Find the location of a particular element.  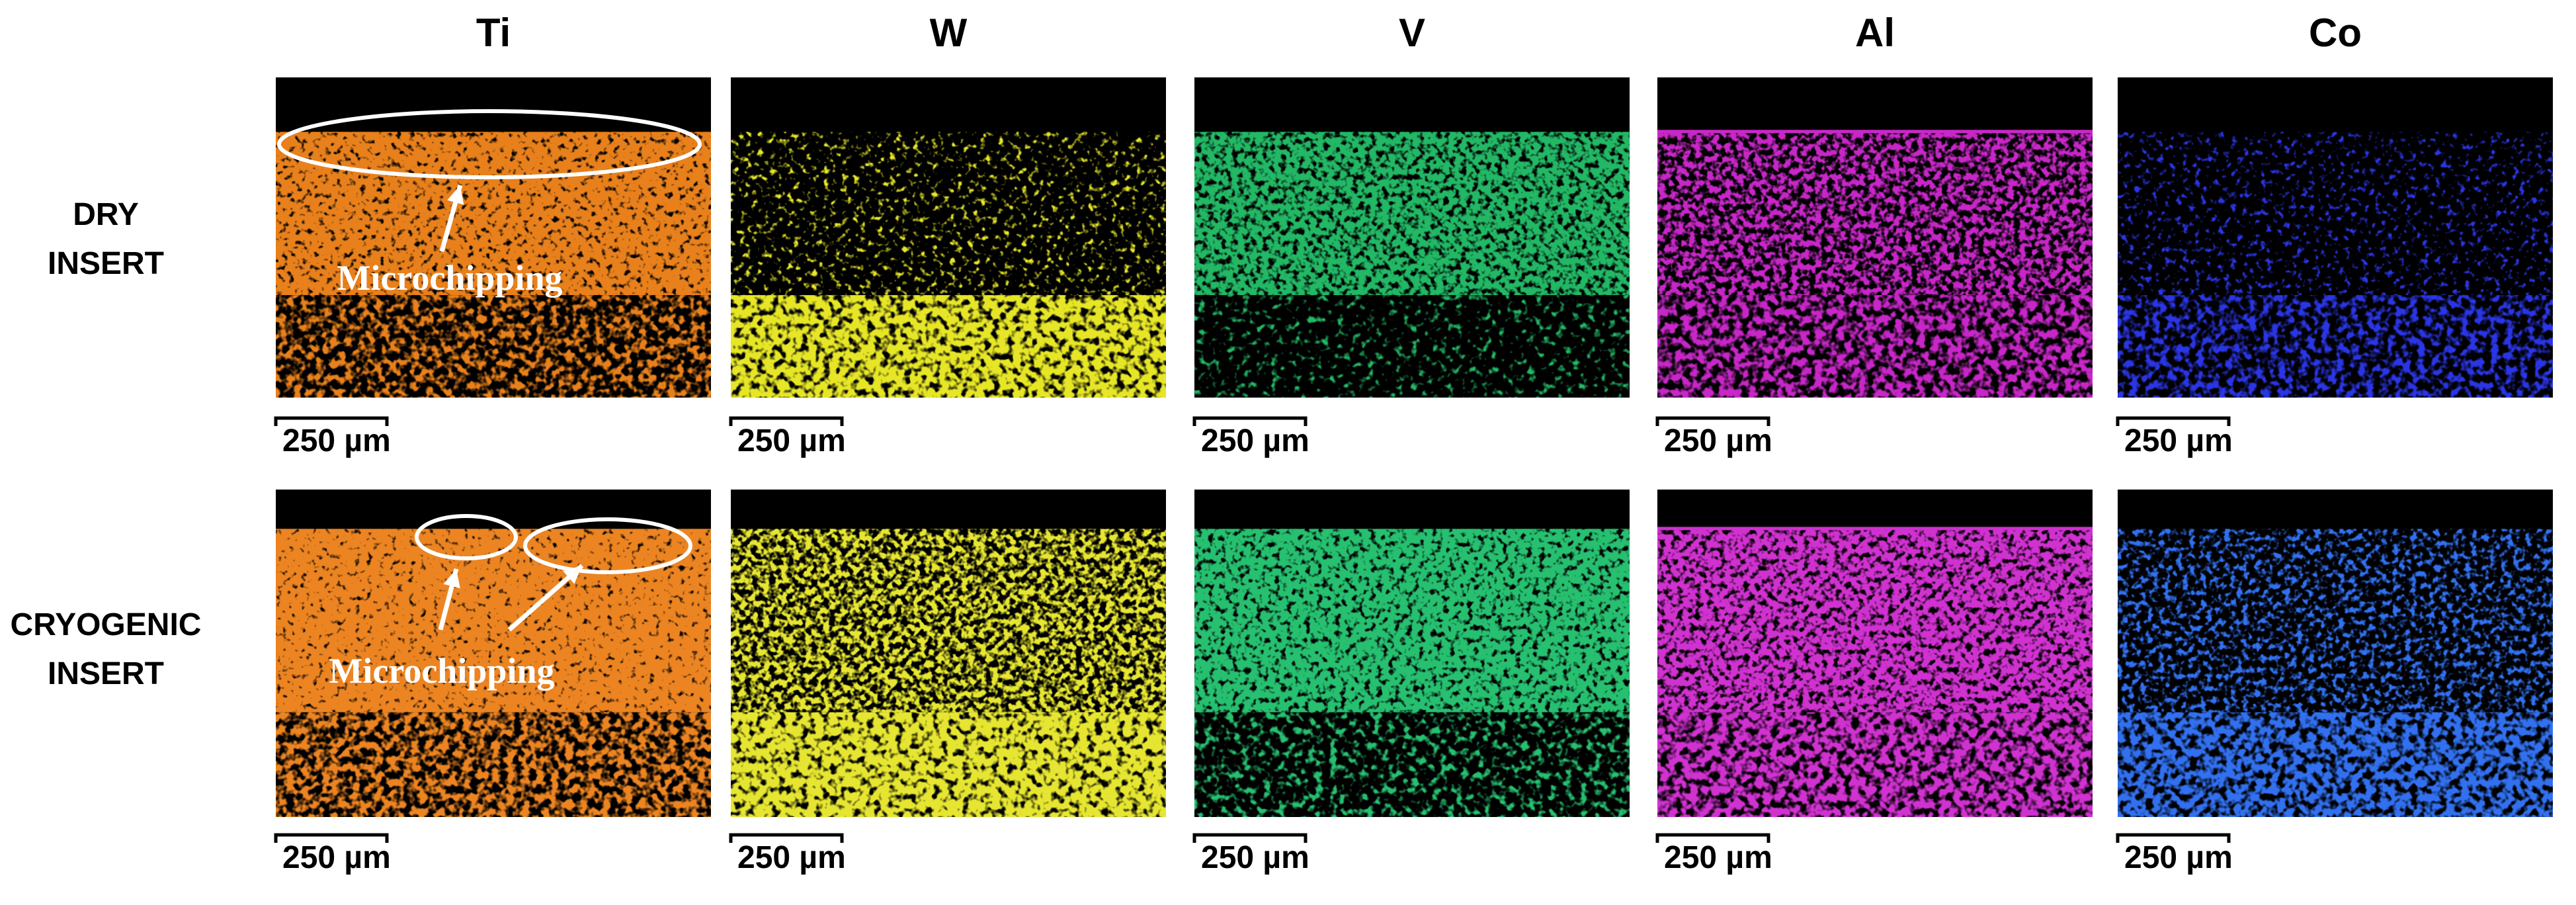

column-header: Co is located at coordinates (2335, 33).